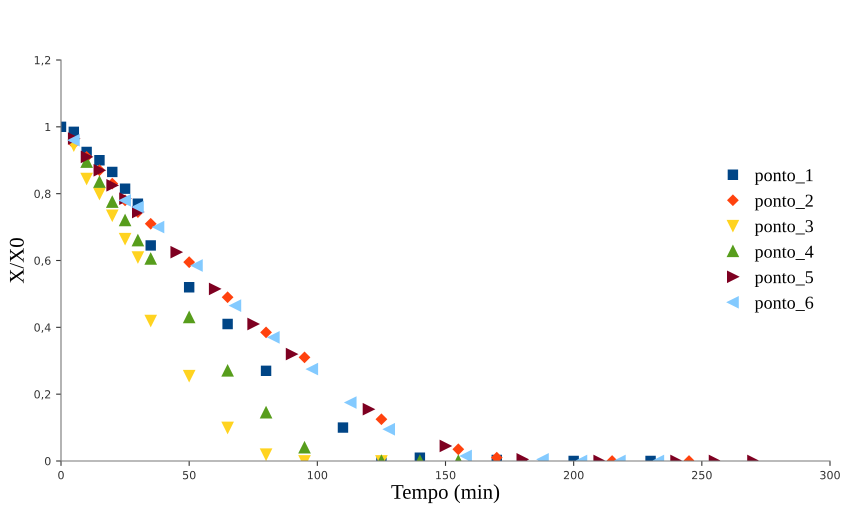 Image resolution: width=849 pixels, height=508 pixels. Describe the element at coordinates (784, 228) in the screenshot. I see `legend-label: ponto_3` at that location.